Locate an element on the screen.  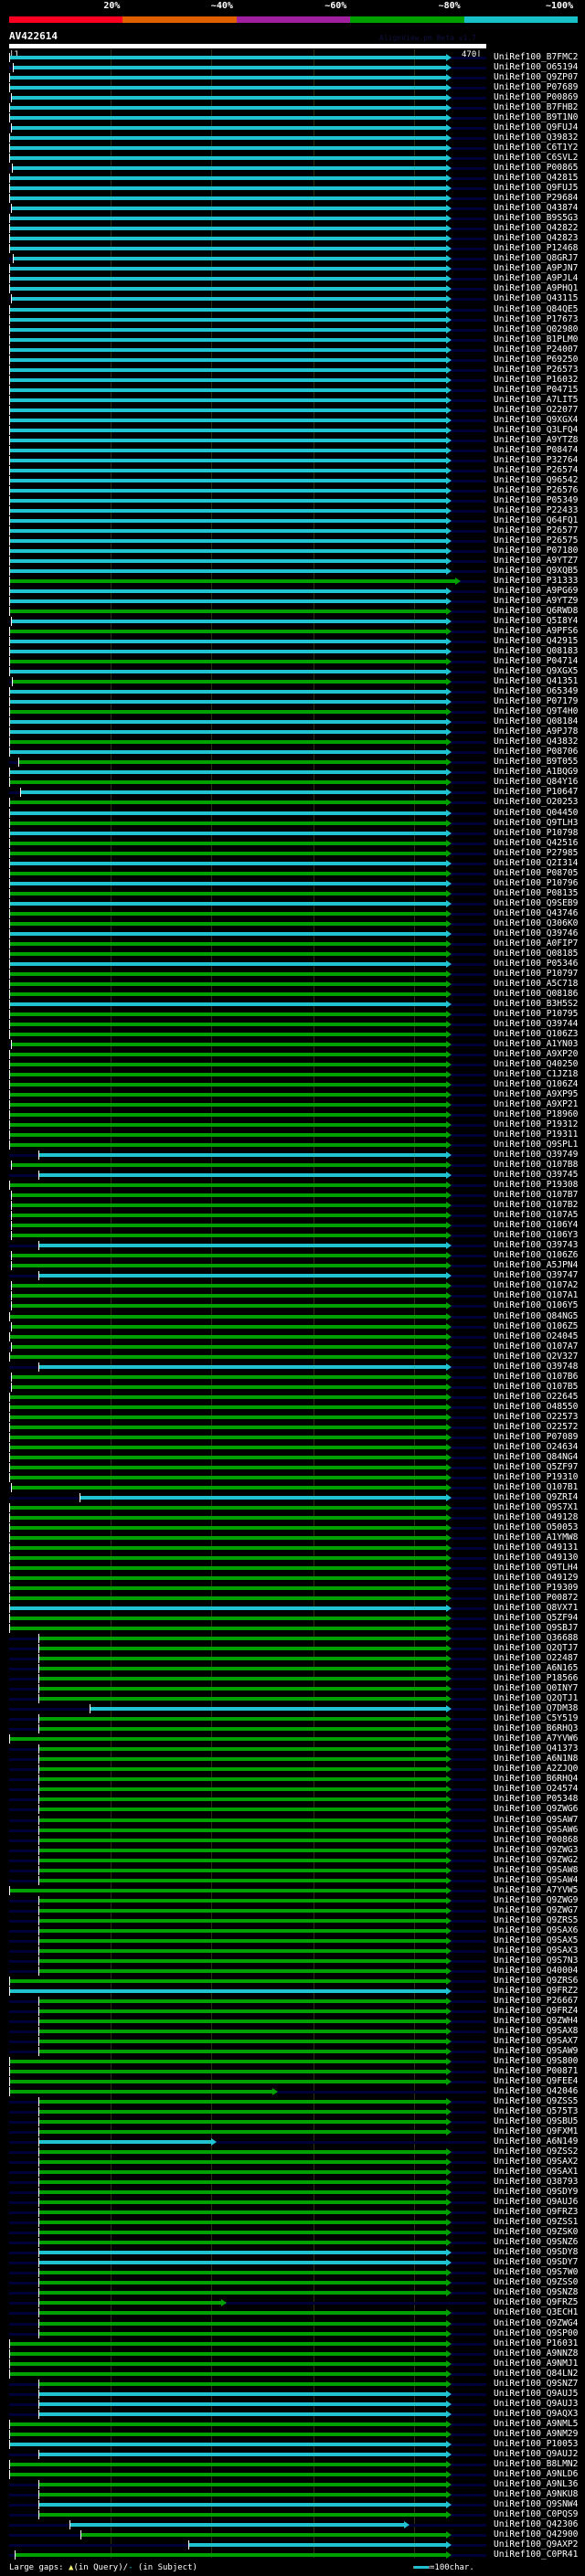
alignment-row: UniRef100_P07179 is located at coordinates (293, 701).